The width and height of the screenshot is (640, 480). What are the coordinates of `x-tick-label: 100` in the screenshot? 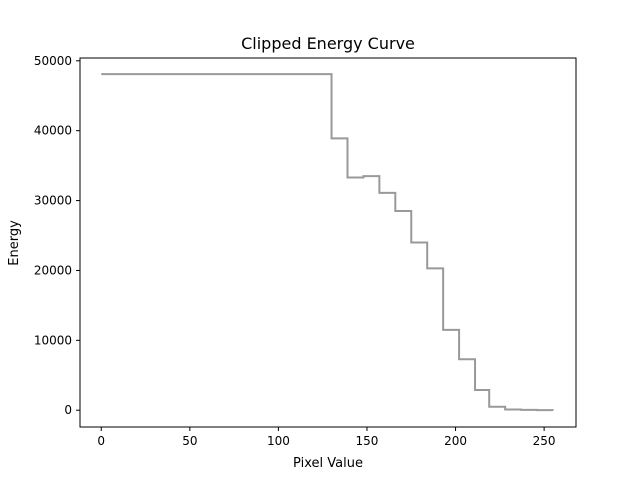 It's located at (278, 441).